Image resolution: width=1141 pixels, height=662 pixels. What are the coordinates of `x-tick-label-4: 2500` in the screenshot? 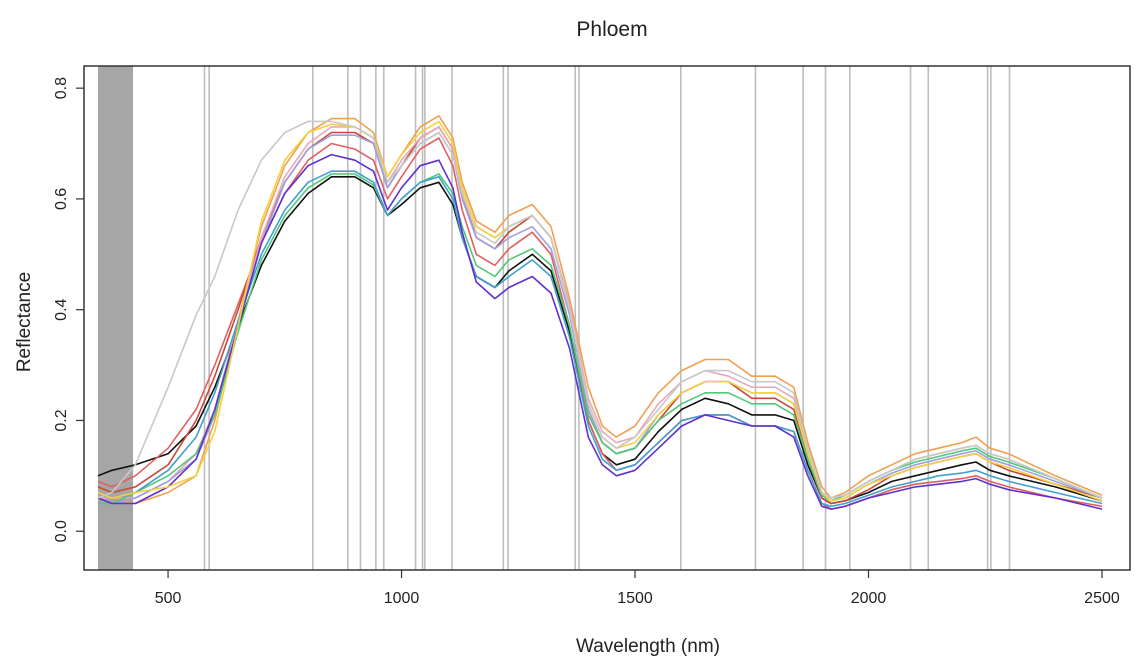 It's located at (1102, 598).